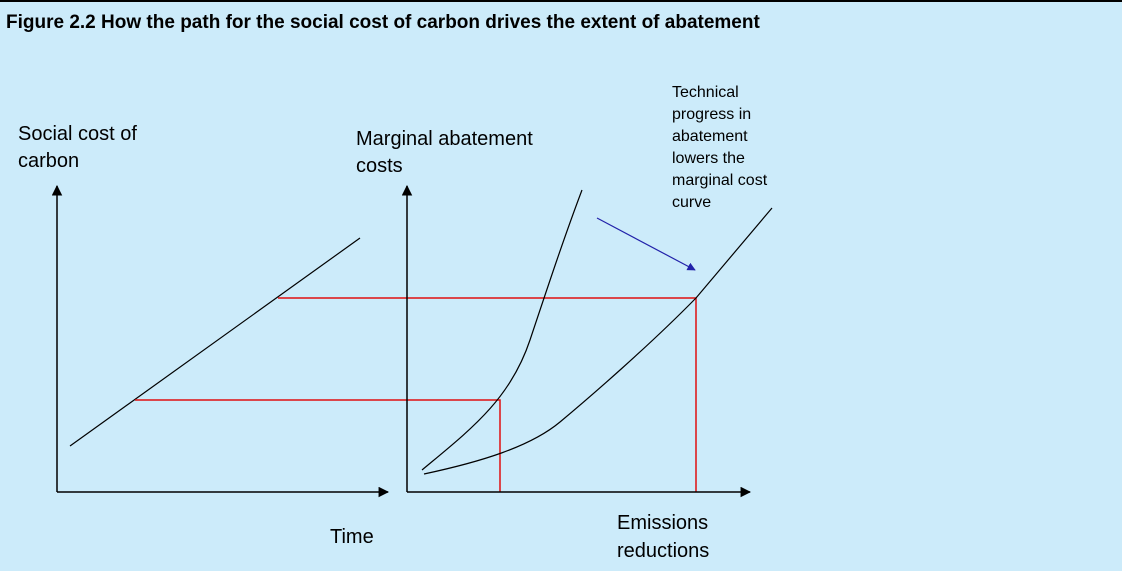  Describe the element at coordinates (598, 341) in the screenshot. I see `mac-curve-lowered` at that location.